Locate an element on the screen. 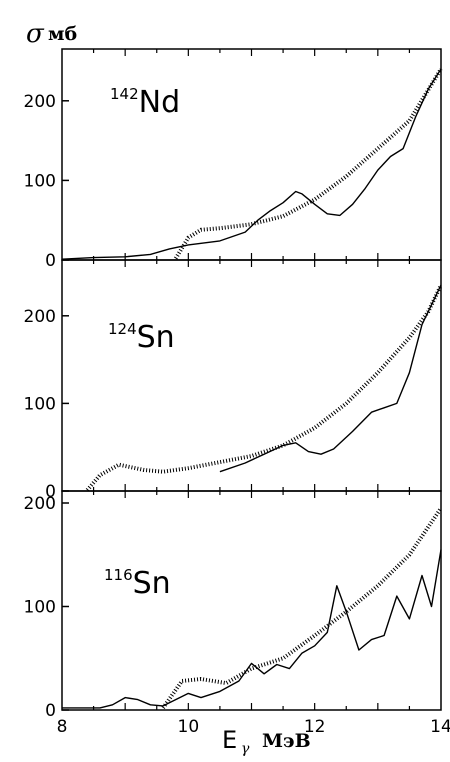 This screenshot has width=450, height=762. panel-label: 116Sn is located at coordinates (137, 583).